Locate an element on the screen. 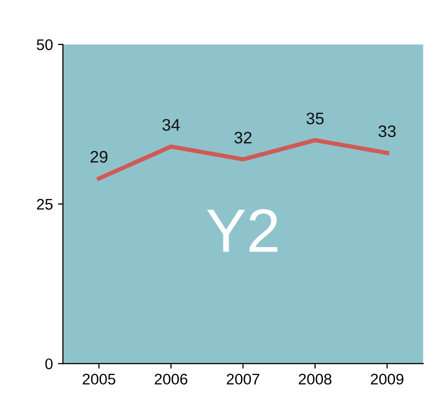 The width and height of the screenshot is (434, 404). x-tick-label: 2007 is located at coordinates (243, 379).